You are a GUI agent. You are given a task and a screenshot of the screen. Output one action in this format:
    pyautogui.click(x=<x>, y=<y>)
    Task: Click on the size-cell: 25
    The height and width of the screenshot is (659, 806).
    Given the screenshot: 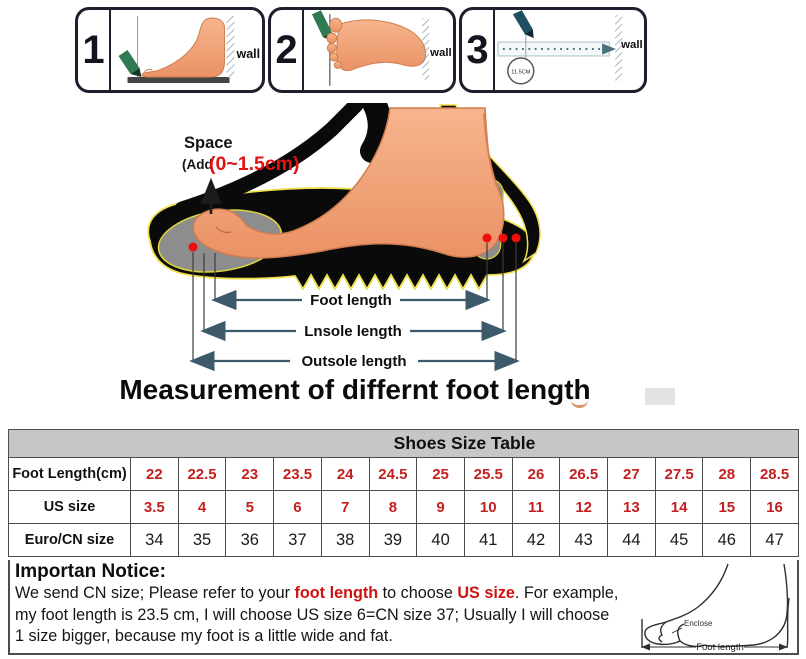 What is the action you would take?
    pyautogui.click(x=440, y=474)
    